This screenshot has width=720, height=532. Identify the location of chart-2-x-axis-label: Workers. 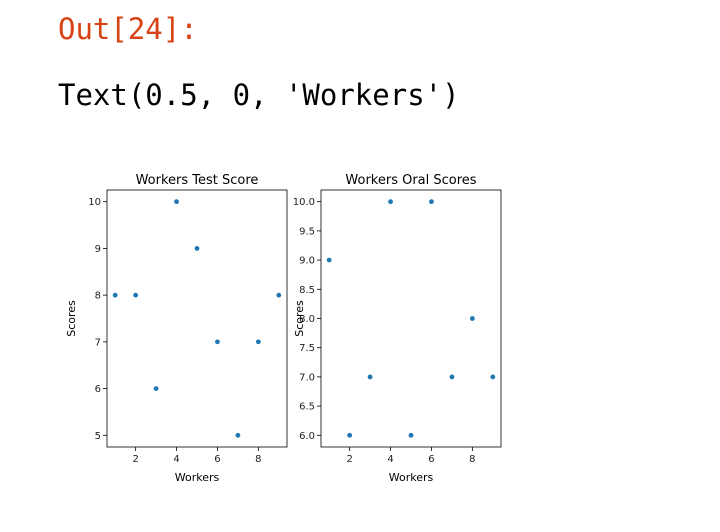
(411, 477).